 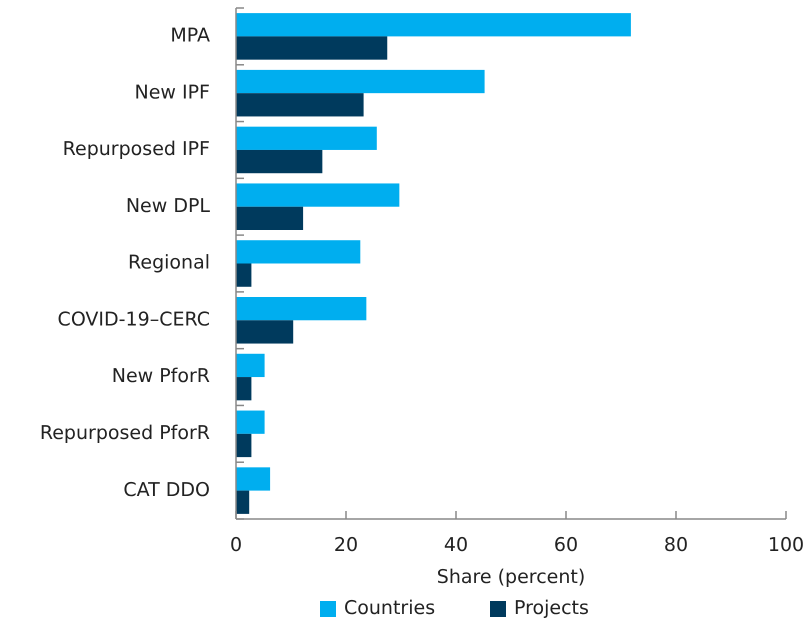 What do you see at coordinates (125, 433) in the screenshot?
I see `y-tick-label: Repurposed PforR` at bounding box center [125, 433].